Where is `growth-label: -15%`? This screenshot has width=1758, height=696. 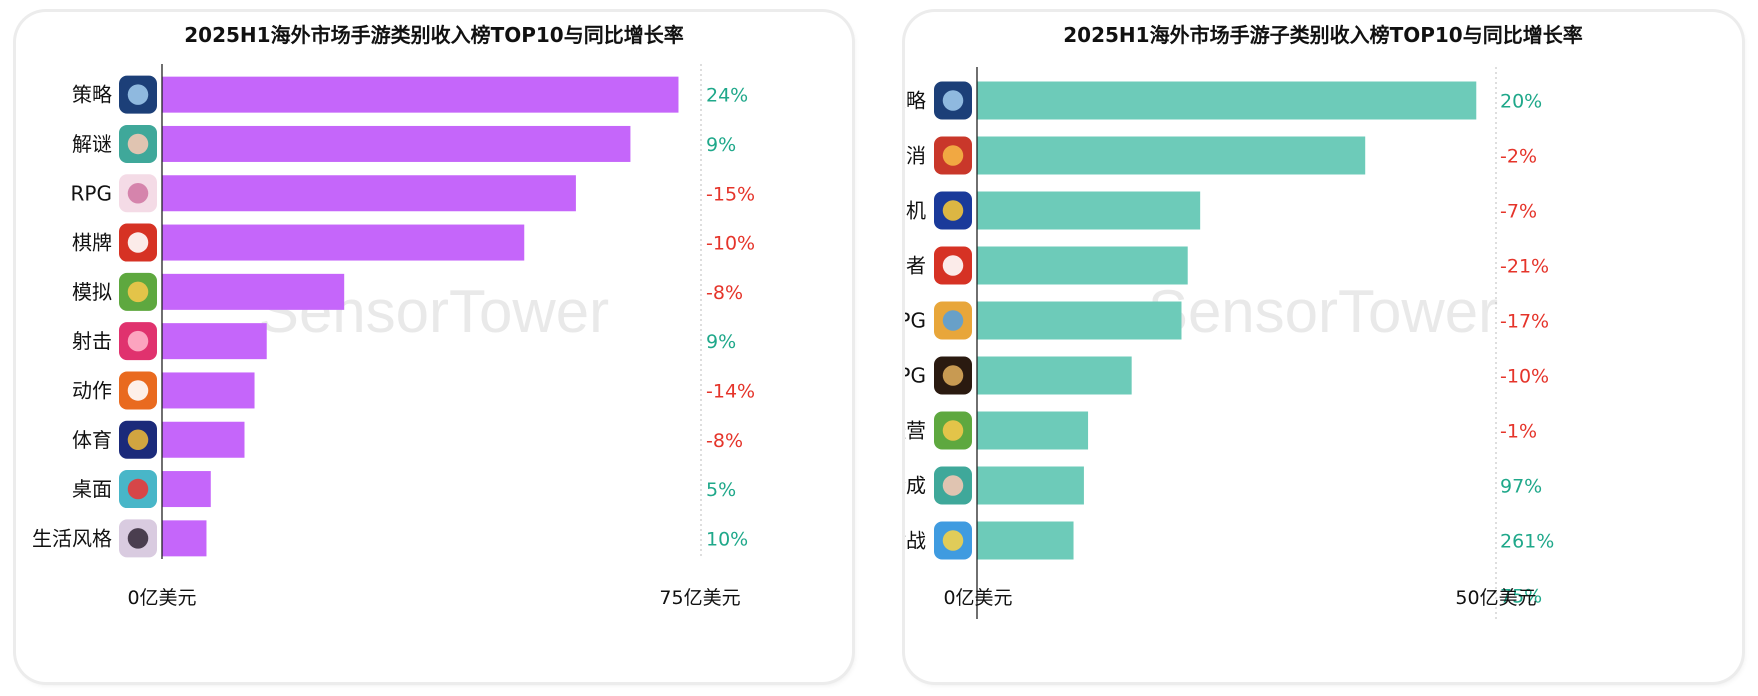 growth-label: -15% is located at coordinates (730, 194).